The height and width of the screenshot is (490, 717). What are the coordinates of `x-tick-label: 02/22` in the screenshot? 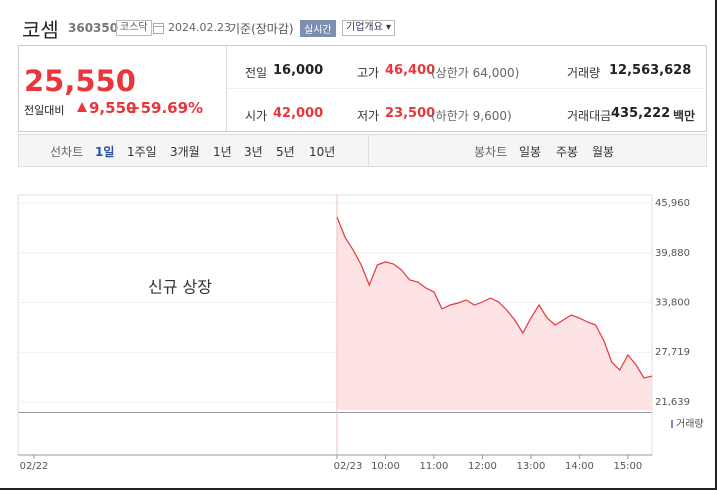 It's located at (34, 466).